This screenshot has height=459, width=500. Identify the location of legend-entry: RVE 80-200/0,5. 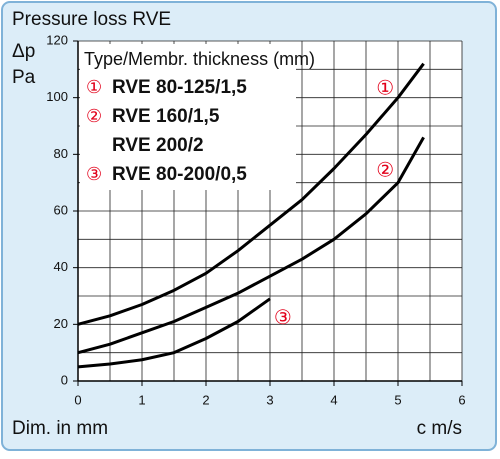
(179, 174).